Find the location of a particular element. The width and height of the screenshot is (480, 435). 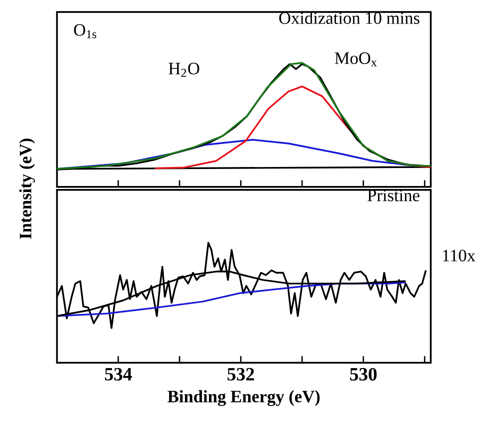

x-tick-label: 530 is located at coordinates (363, 374).